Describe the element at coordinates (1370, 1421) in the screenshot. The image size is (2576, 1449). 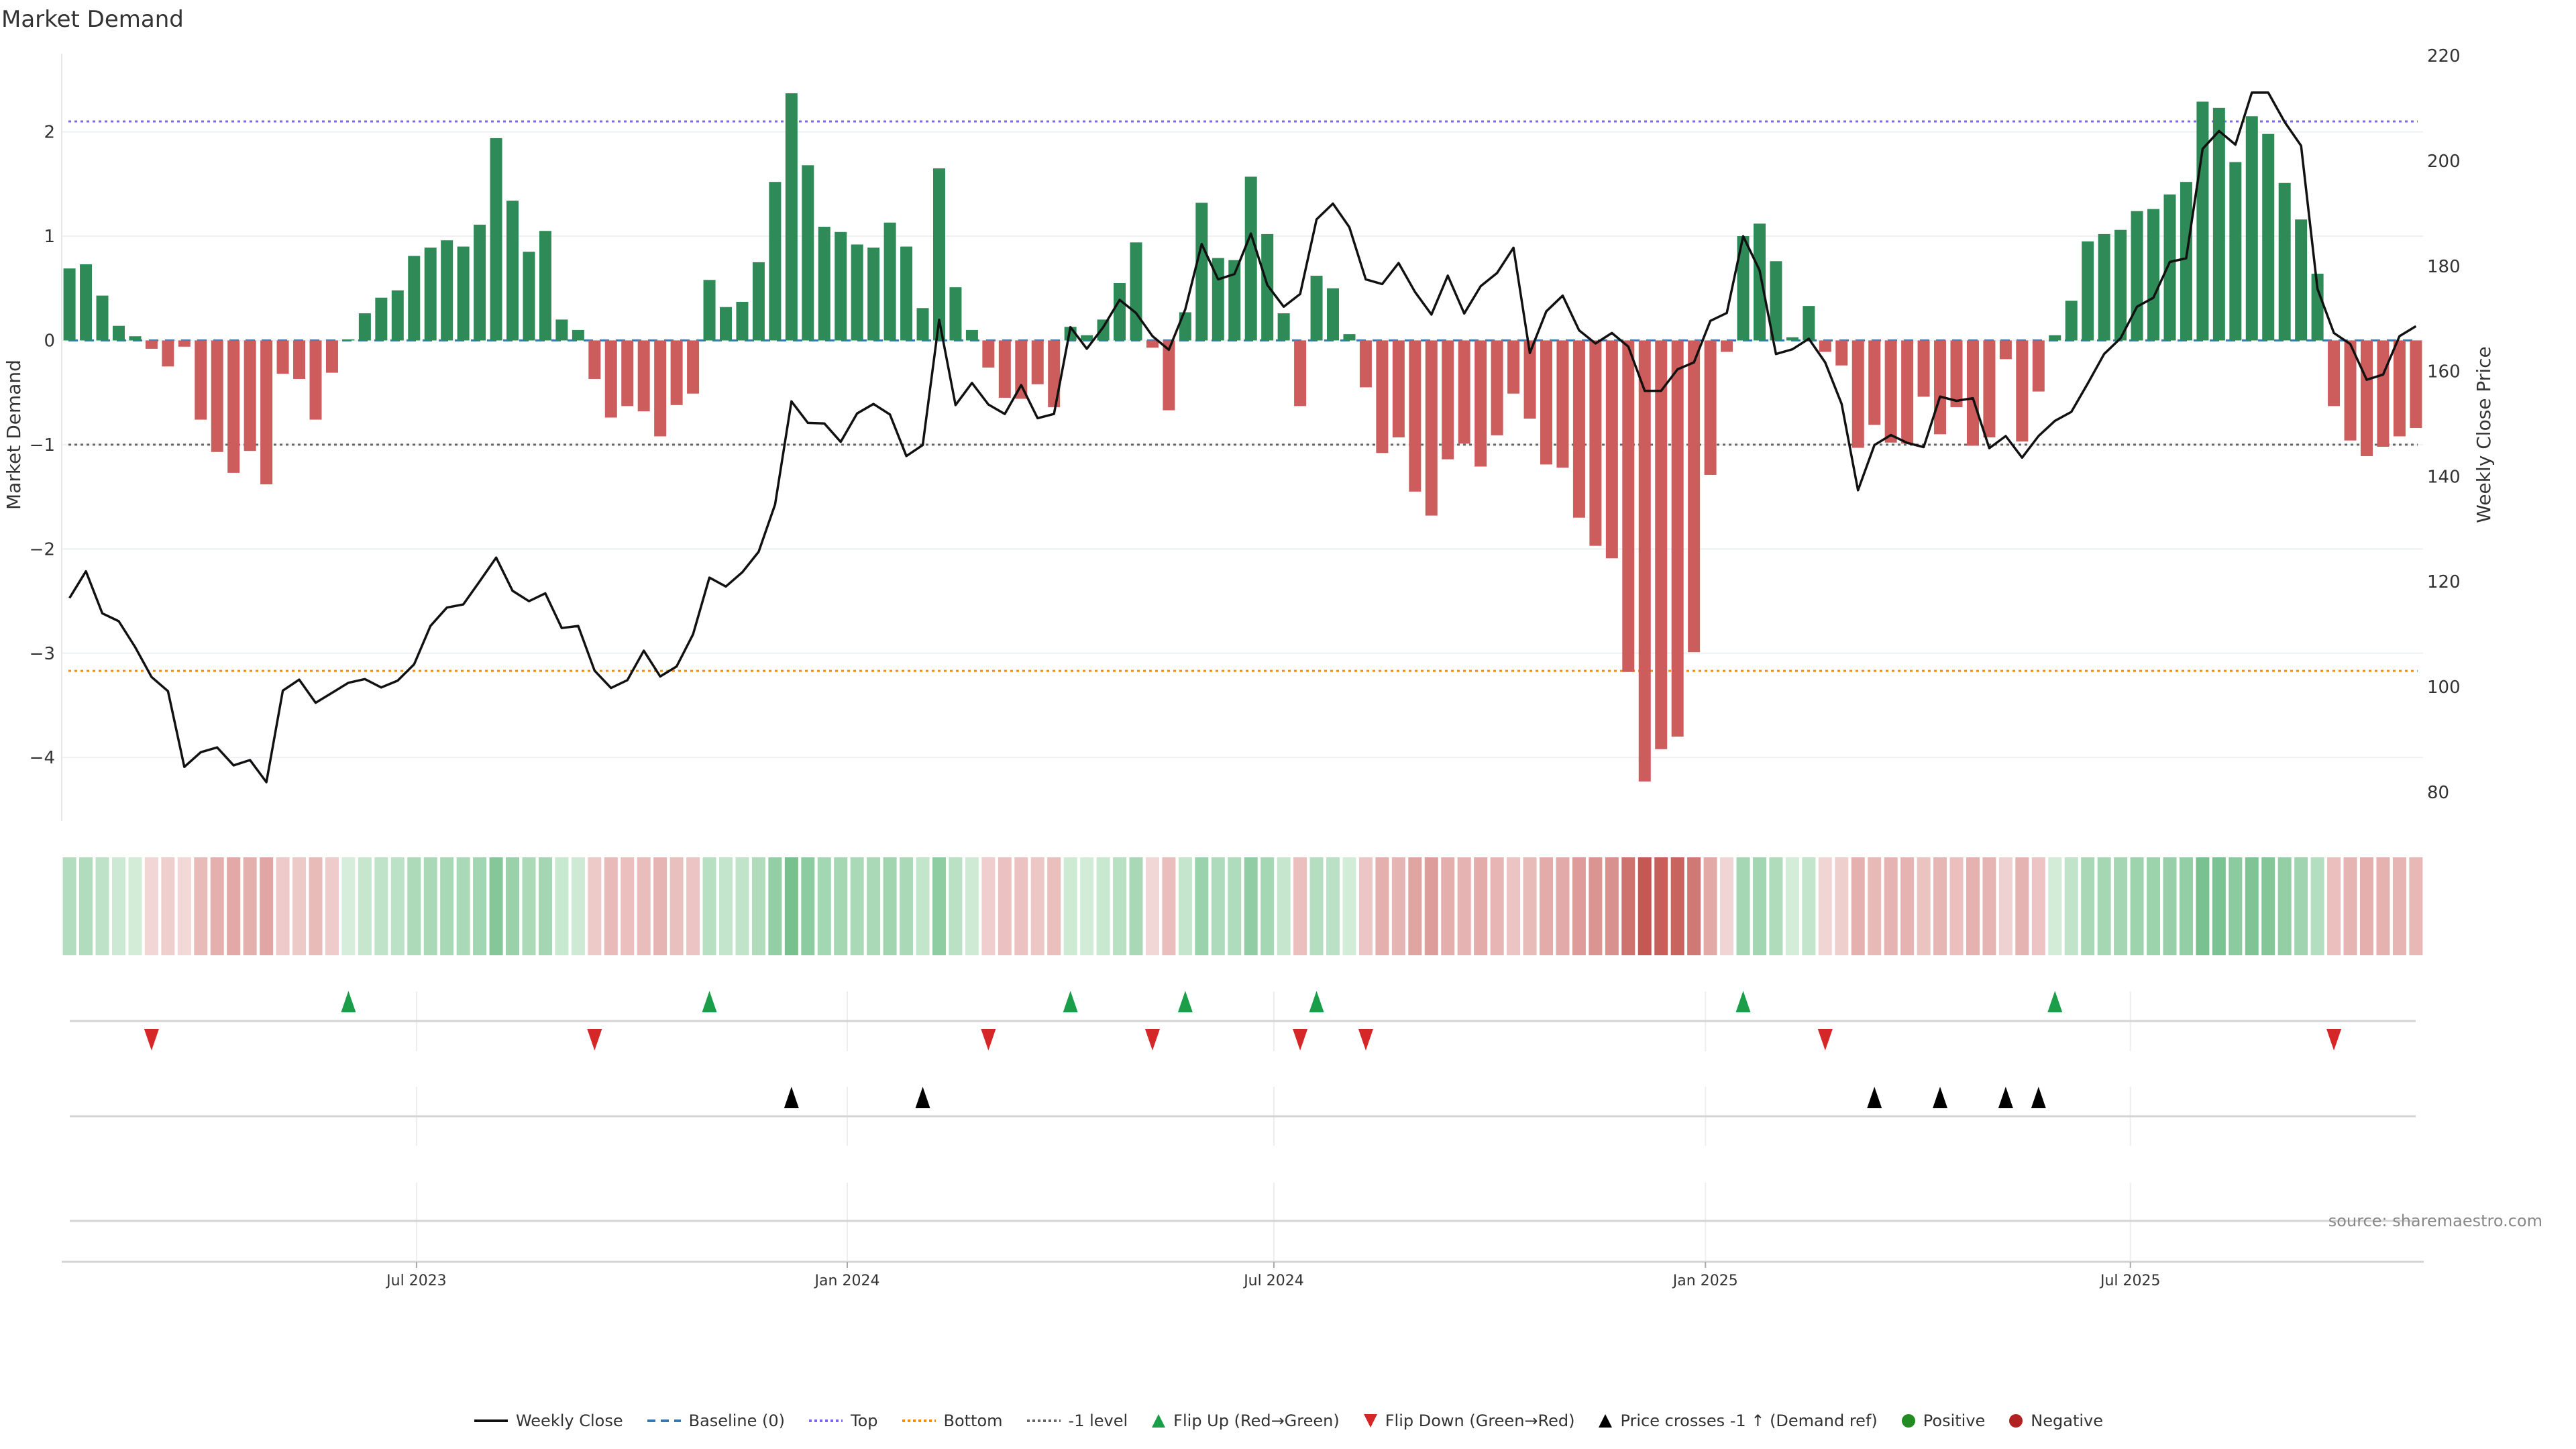
I see `triangle-down-icon` at that location.